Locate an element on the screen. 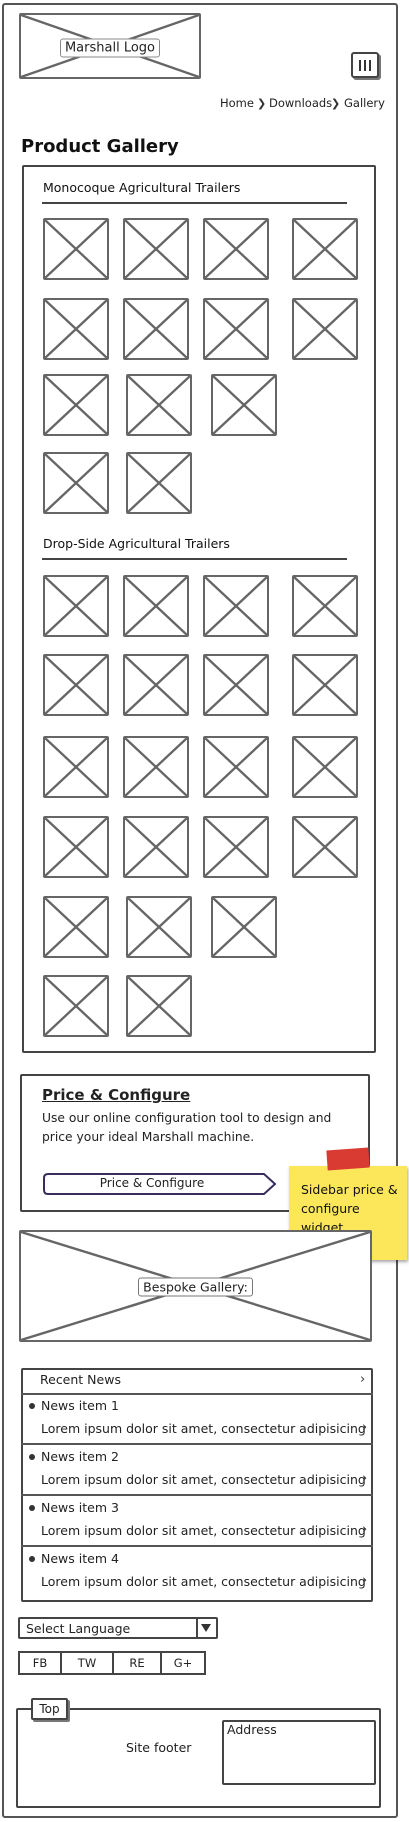  logo-image: Marshall Logo is located at coordinates (110, 46).